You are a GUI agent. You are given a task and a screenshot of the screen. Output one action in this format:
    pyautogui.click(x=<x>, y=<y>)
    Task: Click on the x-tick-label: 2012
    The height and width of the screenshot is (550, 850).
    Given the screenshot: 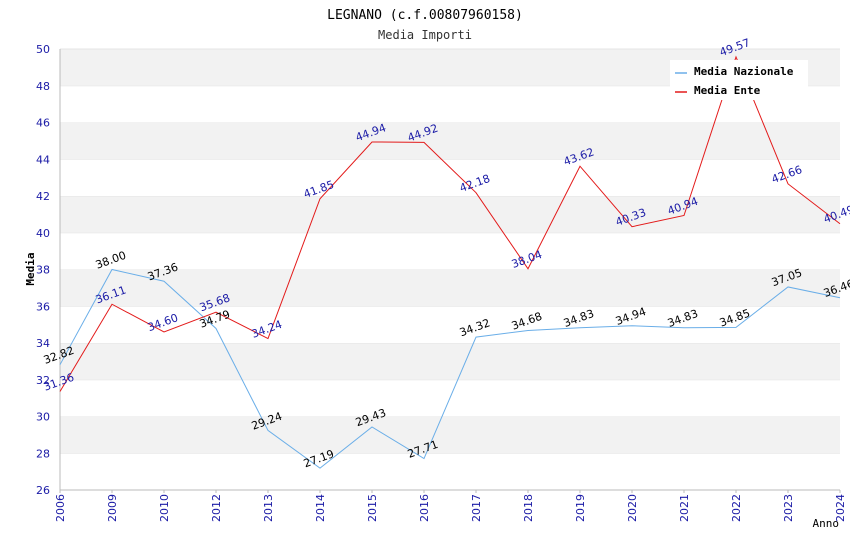 What is the action you would take?
    pyautogui.click(x=216, y=508)
    